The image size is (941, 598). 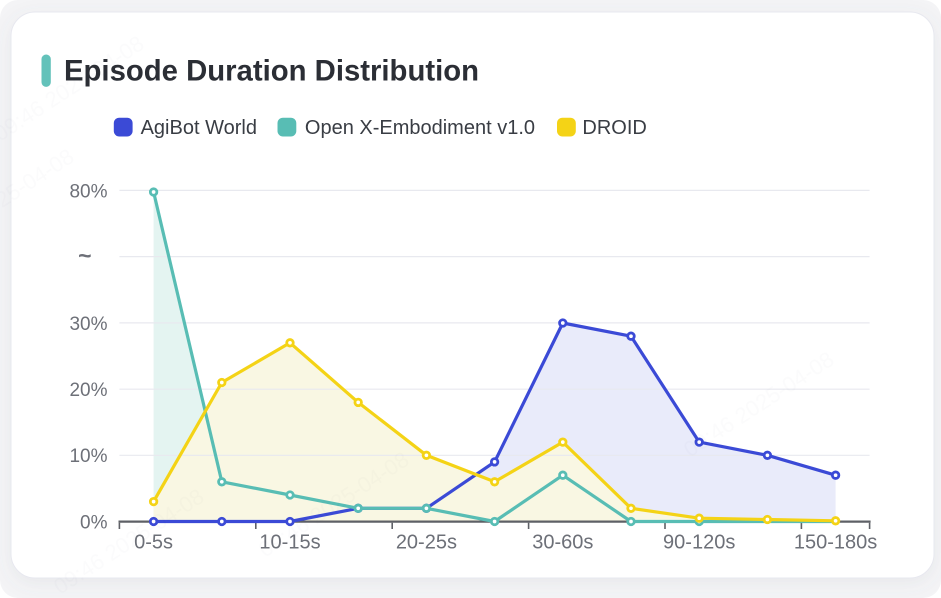 What do you see at coordinates (271, 70) in the screenshot?
I see `svg-text: Episode Duration Distribution` at bounding box center [271, 70].